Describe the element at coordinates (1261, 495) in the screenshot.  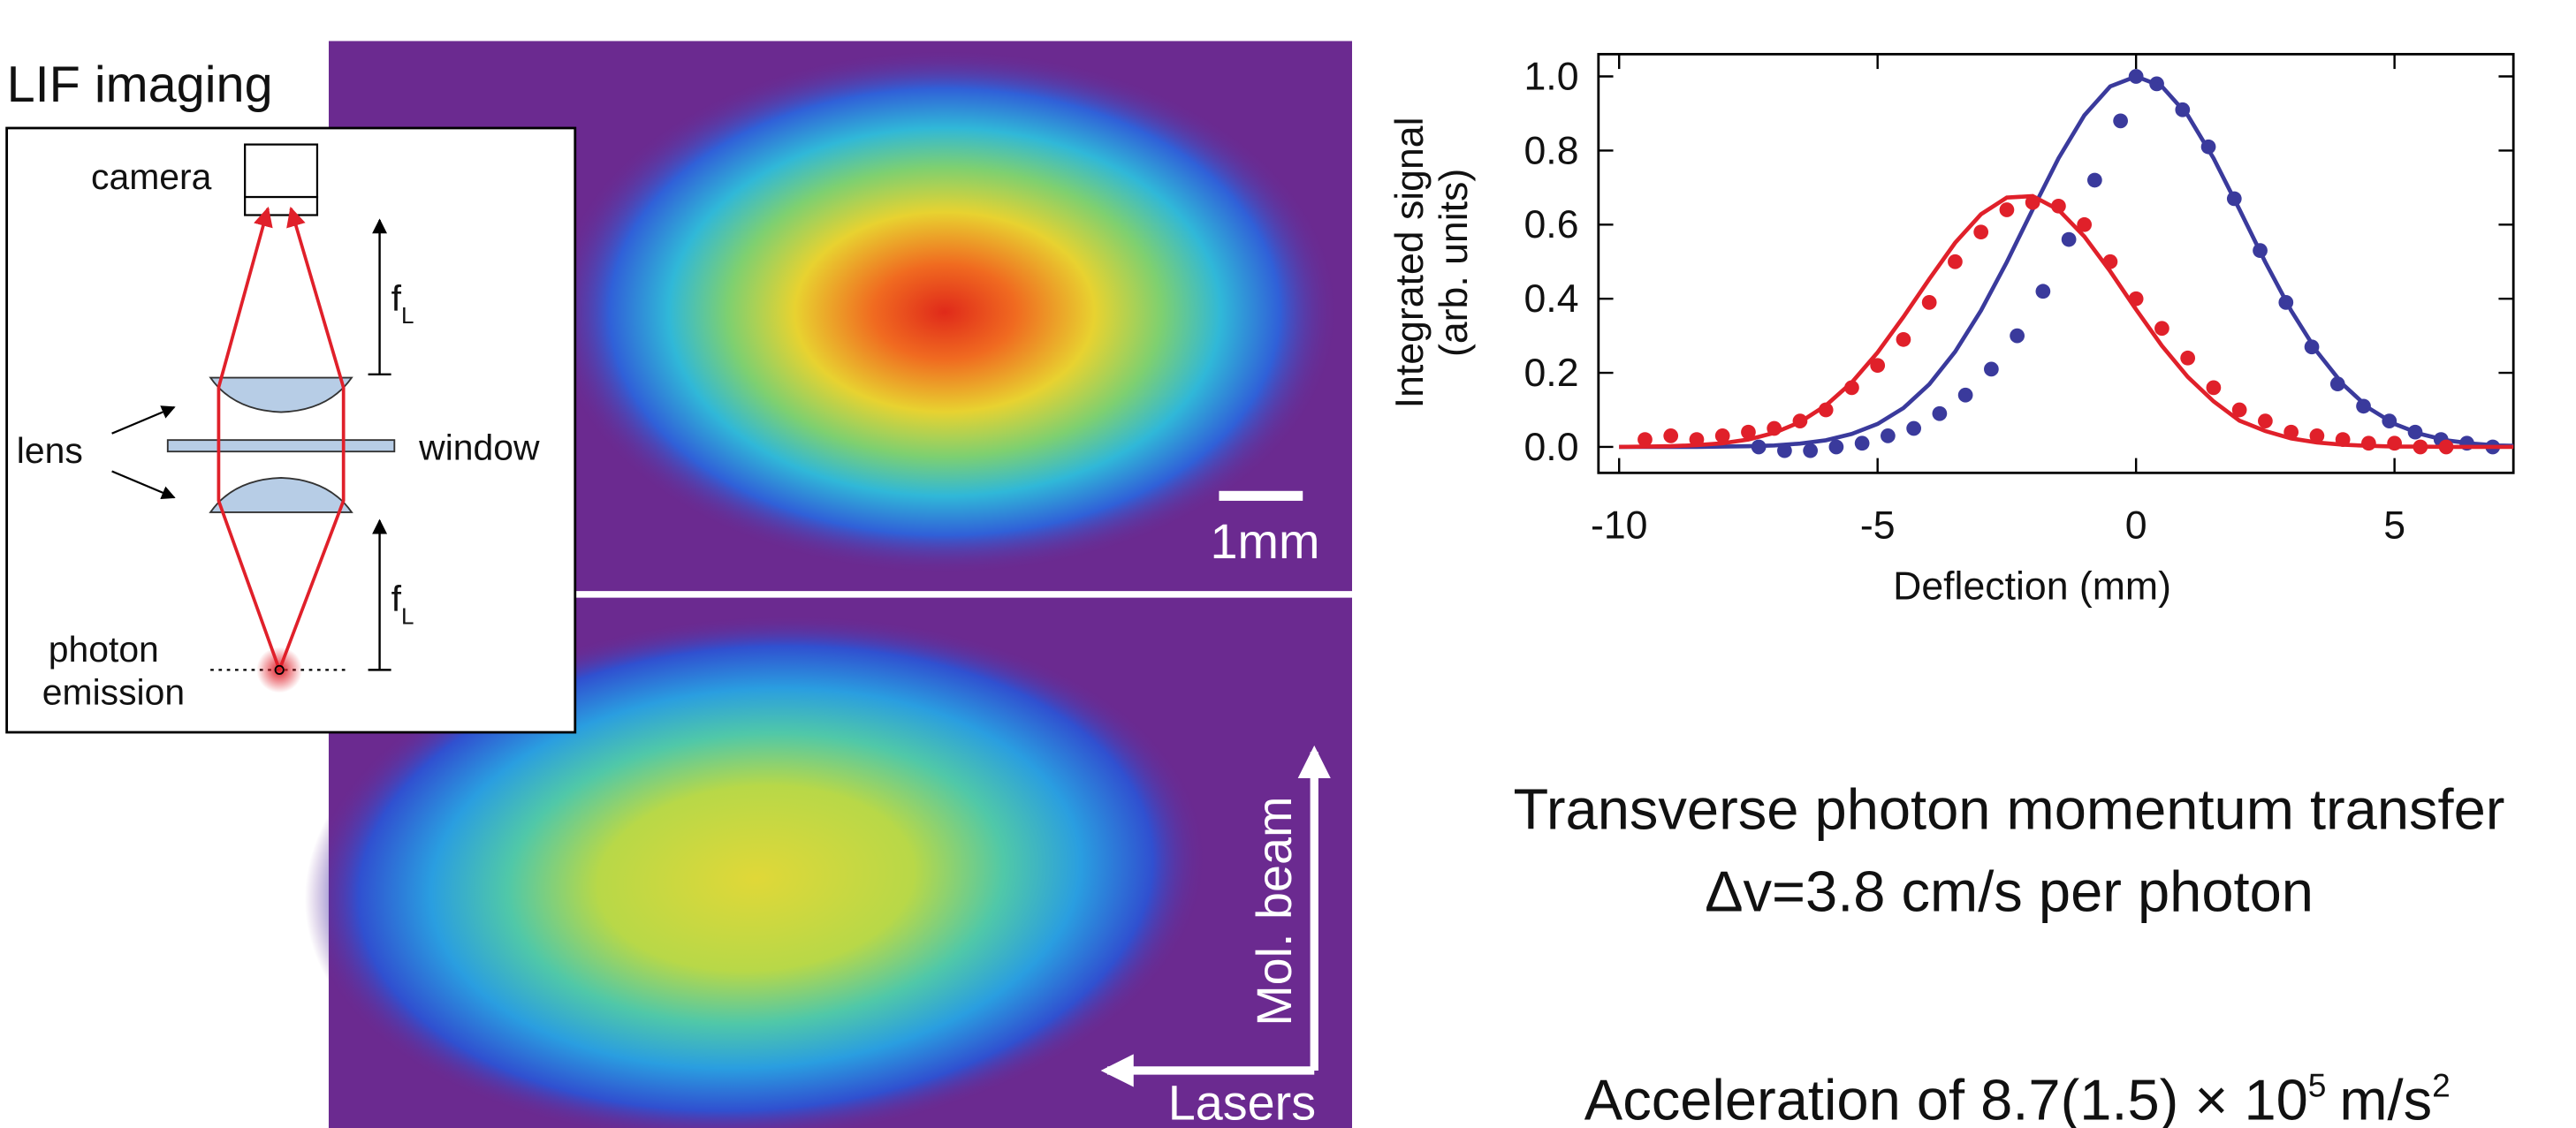
I see `scale-bar` at that location.